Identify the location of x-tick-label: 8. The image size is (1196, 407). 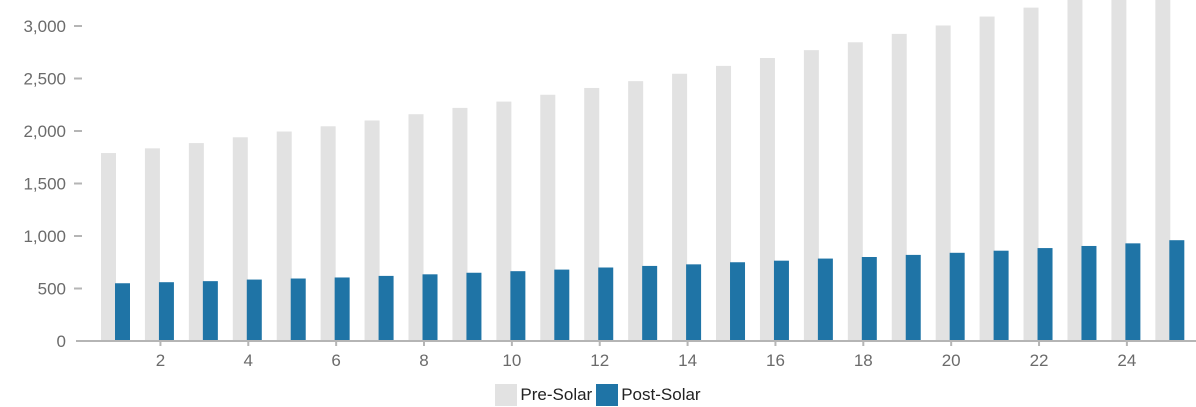
(423, 360).